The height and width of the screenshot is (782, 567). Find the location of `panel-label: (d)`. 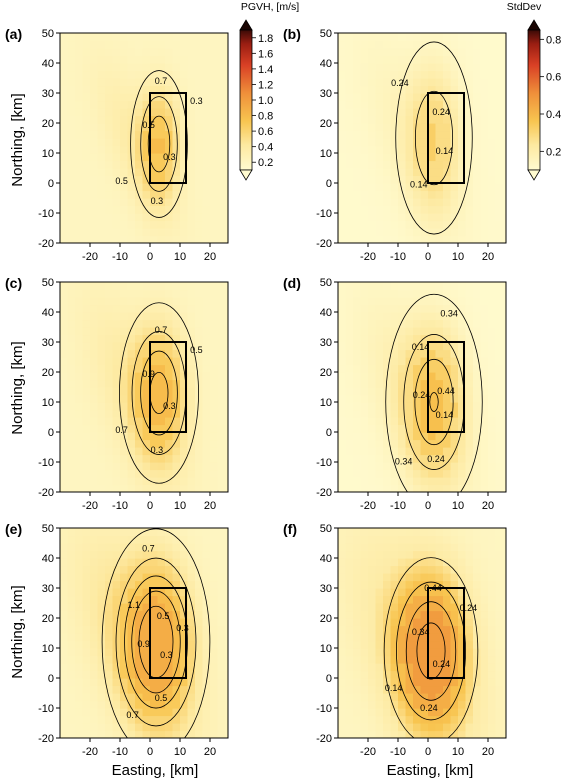

panel-label: (d) is located at coordinates (292, 283).